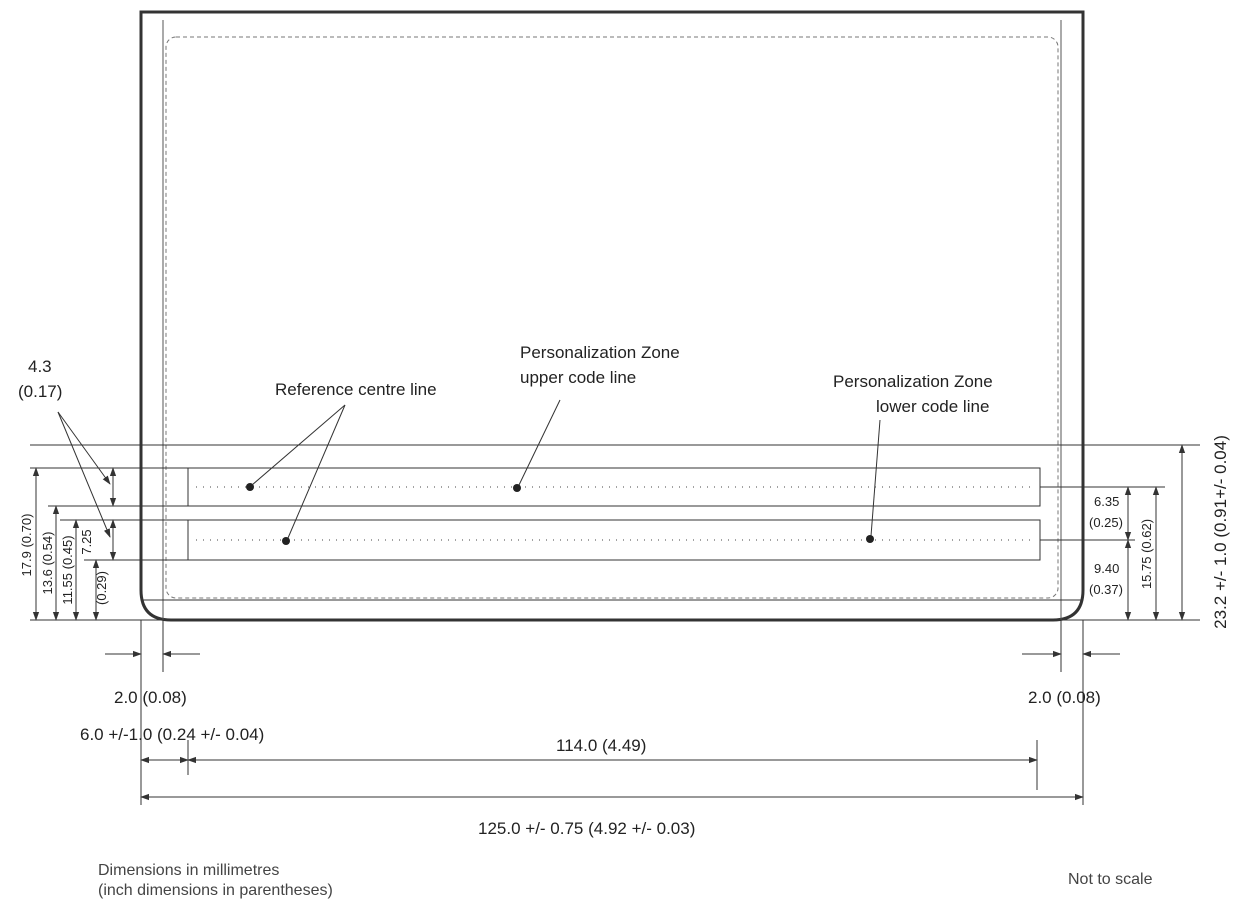 The image size is (1236, 903). What do you see at coordinates (539, 442) in the screenshot?
I see `leader-upper-zone` at bounding box center [539, 442].